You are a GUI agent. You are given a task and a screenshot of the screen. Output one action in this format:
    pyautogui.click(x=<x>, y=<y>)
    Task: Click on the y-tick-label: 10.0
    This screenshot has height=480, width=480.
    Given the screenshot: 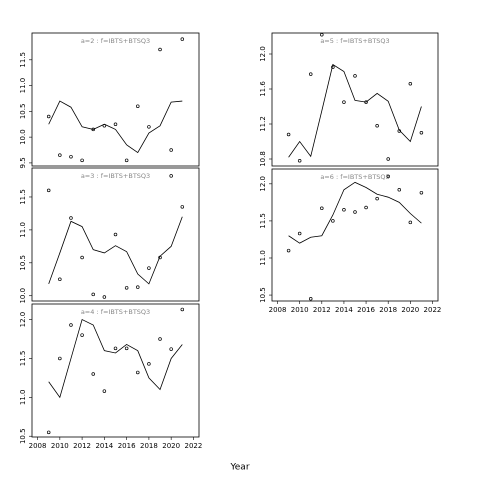 What is the action you would take?
    pyautogui.click(x=23, y=296)
    